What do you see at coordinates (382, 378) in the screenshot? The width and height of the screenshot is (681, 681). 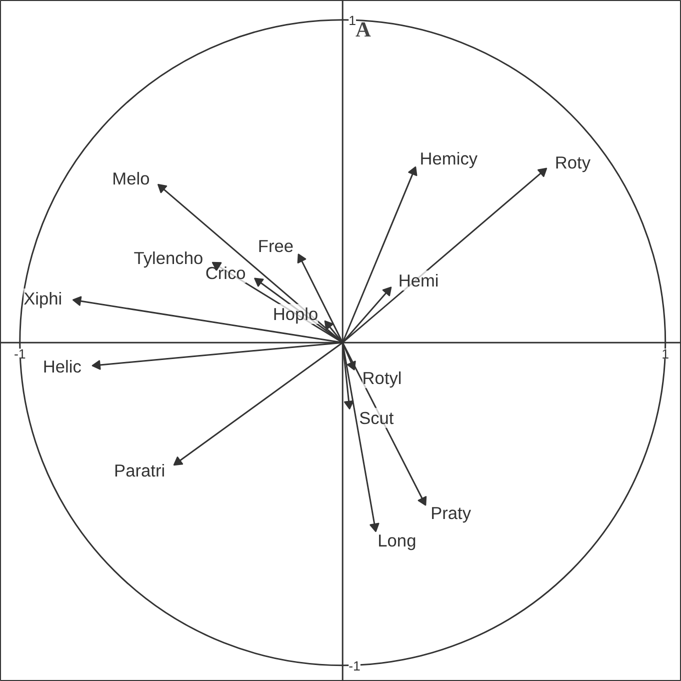 I see `annotation: Rotyl` at bounding box center [382, 378].